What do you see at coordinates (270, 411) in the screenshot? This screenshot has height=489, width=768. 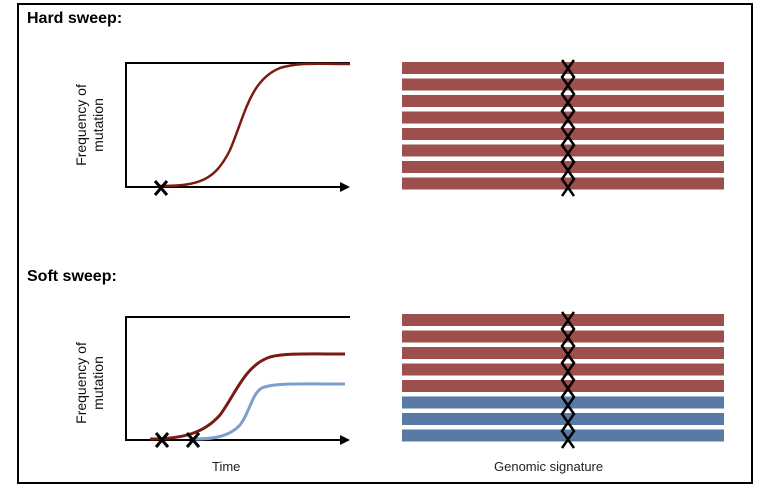 I see `soft-blue-curve` at bounding box center [270, 411].